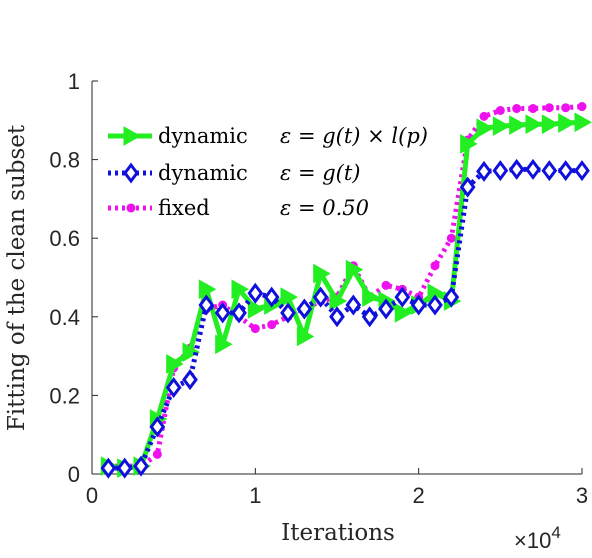  Describe the element at coordinates (268, 136) in the screenshot. I see `legend-entry-0: dynamic ε = g(t) × l(p)` at that location.